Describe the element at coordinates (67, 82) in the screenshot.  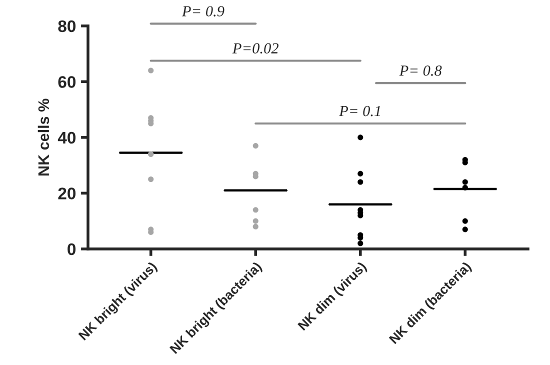
I see `y-tick-label: 60` at that location.